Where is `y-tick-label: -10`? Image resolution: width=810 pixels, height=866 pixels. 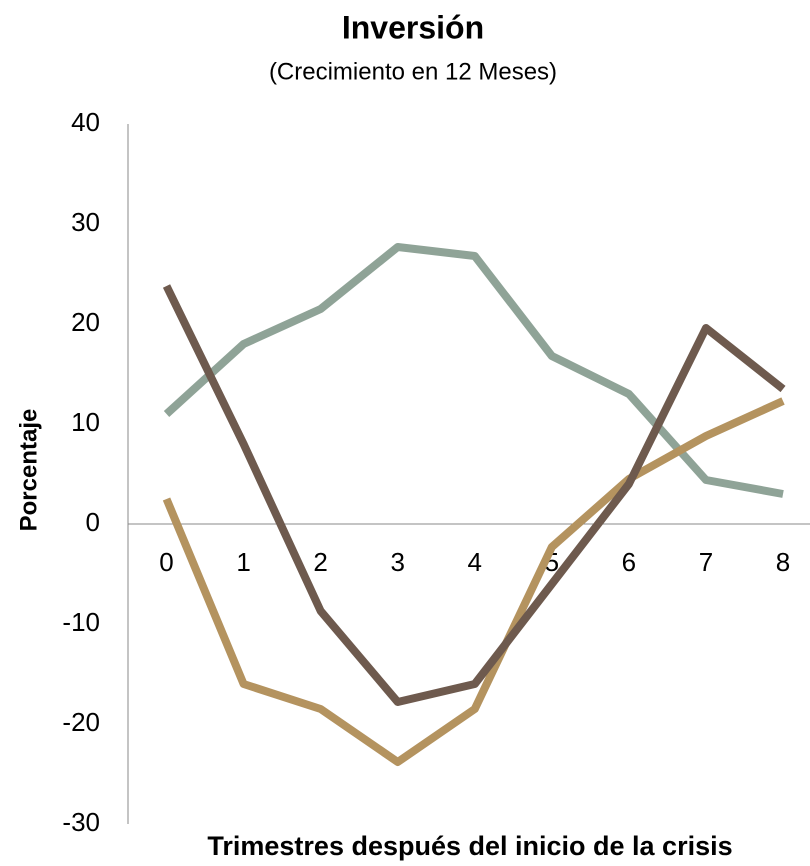
y-tick-label: -10 is located at coordinates (81, 622).